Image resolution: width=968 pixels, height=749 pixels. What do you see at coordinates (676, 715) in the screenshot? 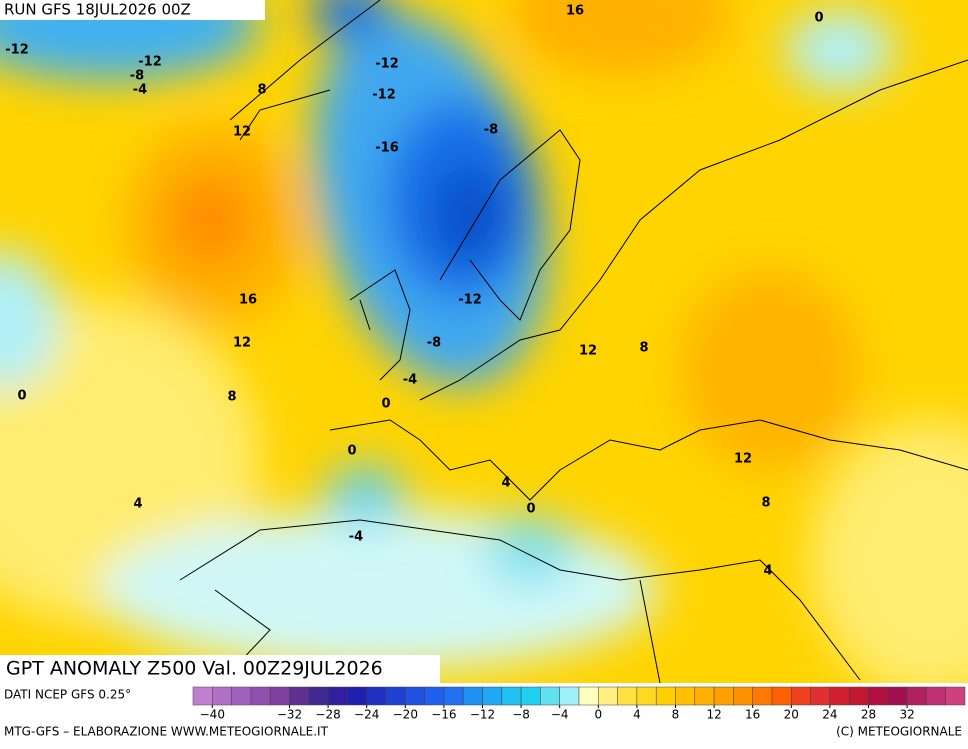
I see `colorbar-label: 8` at bounding box center [676, 715].